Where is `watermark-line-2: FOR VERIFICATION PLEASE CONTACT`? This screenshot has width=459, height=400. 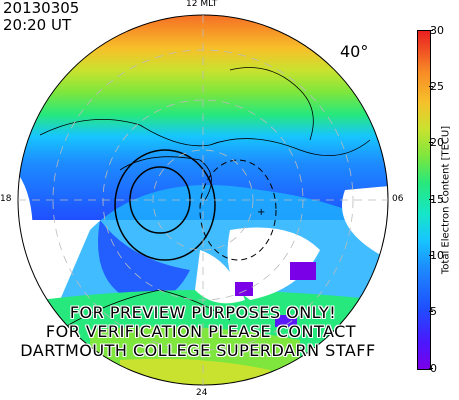
watermark-line-2: FOR VERIFICATION PLEASE CONTACT is located at coordinates (201, 331).